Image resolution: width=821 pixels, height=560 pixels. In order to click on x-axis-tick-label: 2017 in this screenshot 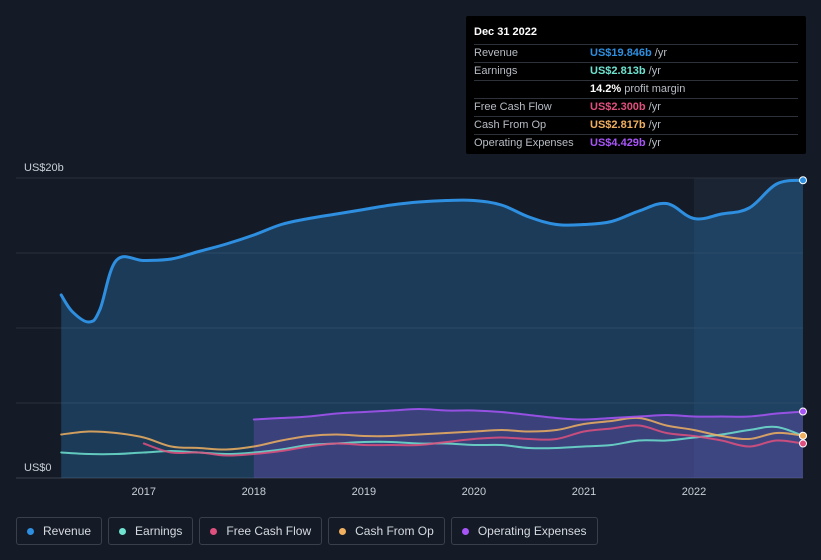, I will do `click(144, 492)`.